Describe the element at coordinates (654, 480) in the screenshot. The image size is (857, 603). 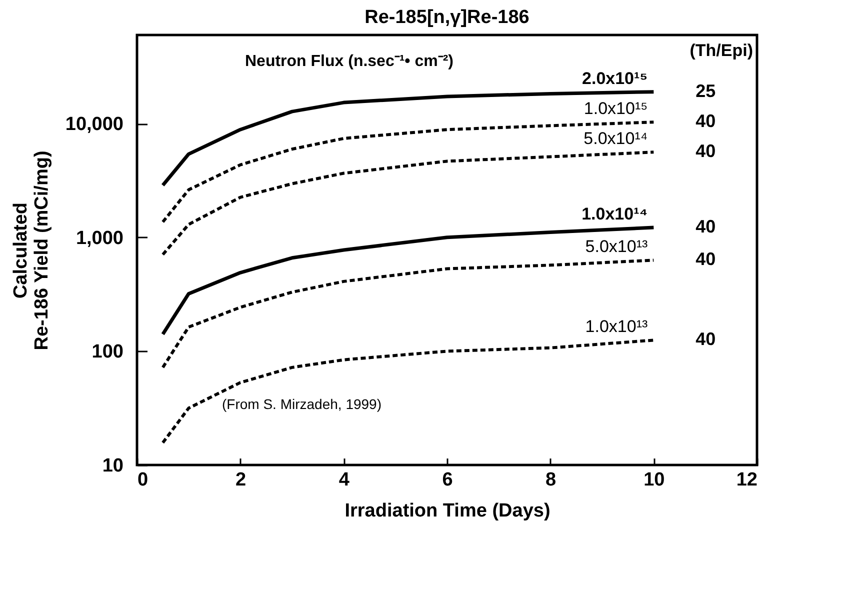
I see `x-tick-label: 10` at that location.